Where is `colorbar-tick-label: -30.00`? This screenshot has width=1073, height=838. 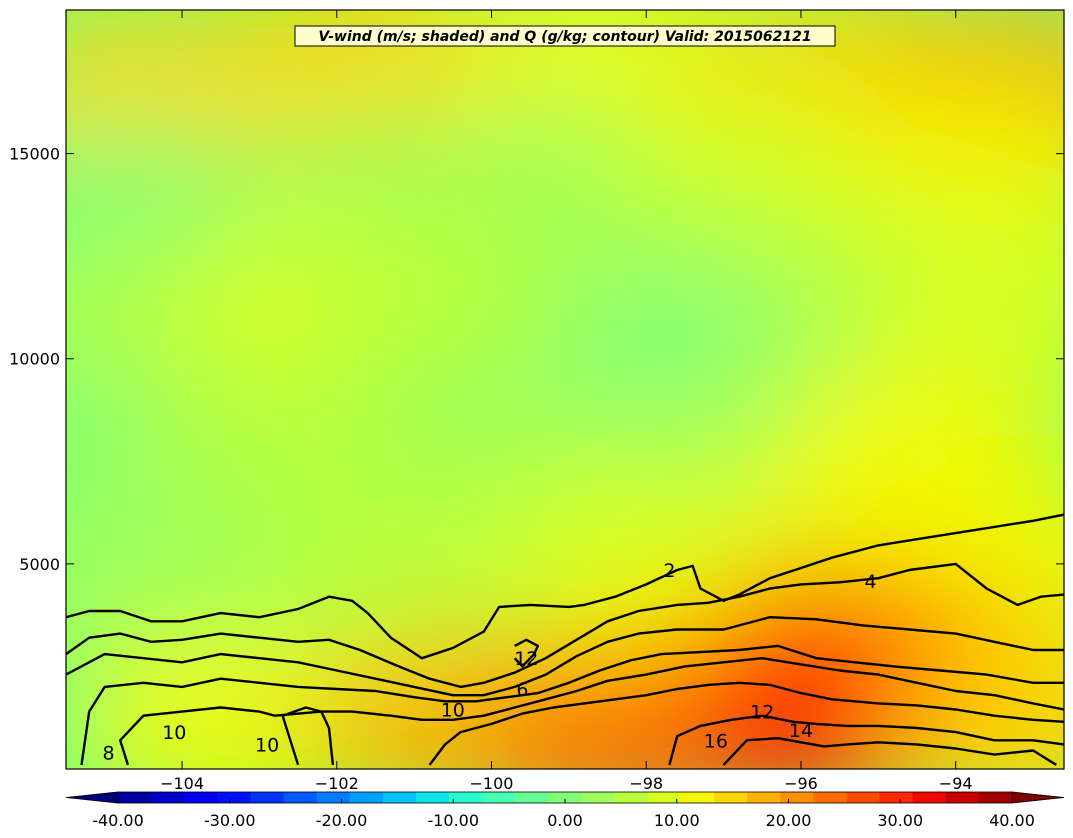
colorbar-tick-label: -30.00 is located at coordinates (230, 820).